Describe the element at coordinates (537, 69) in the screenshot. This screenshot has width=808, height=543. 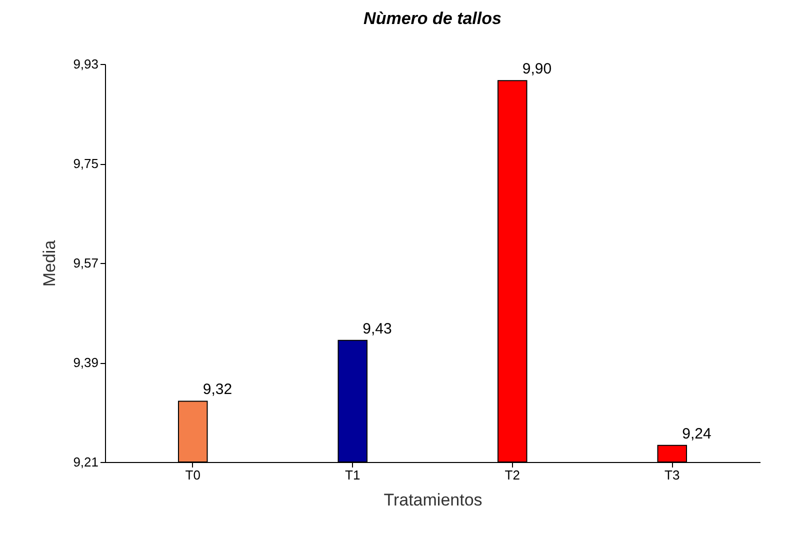
I see `data-label: 9,90` at that location.